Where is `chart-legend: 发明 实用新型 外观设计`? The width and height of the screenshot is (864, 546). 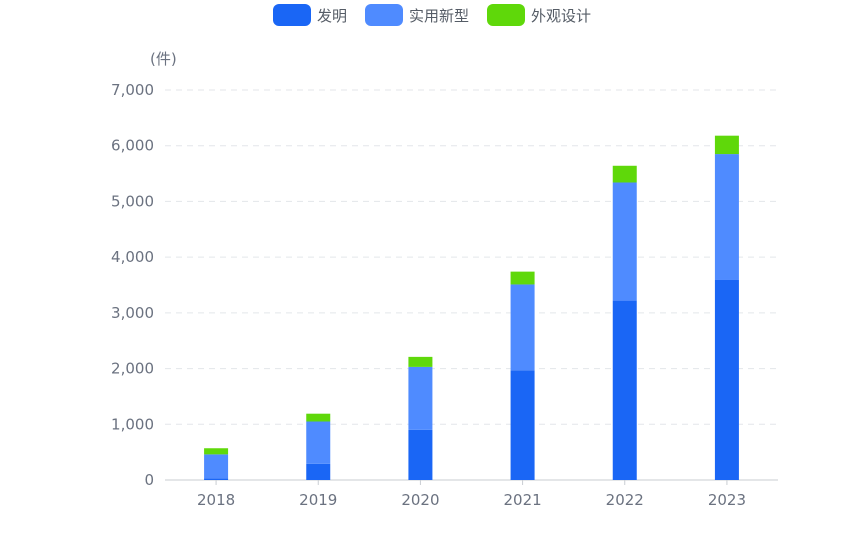
chart-legend: 发明 实用新型 外观设计 is located at coordinates (432, 15).